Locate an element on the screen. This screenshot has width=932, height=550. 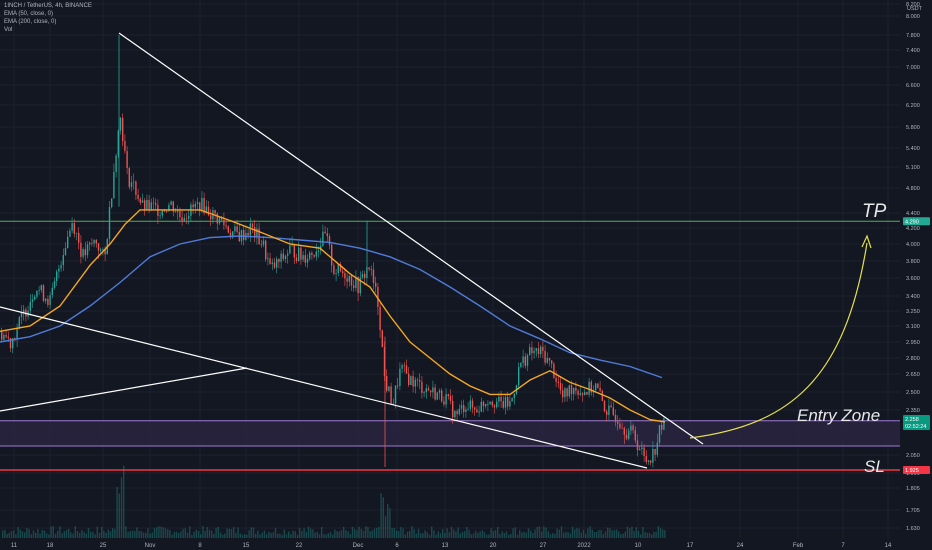
trendline-support is located at coordinates (124, 389).